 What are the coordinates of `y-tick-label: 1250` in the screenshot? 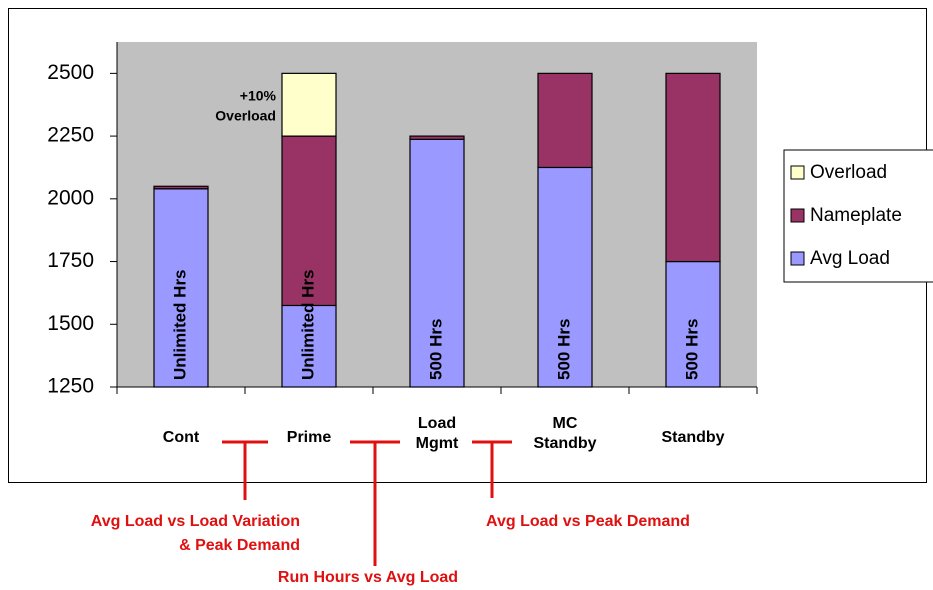 It's located at (70, 386).